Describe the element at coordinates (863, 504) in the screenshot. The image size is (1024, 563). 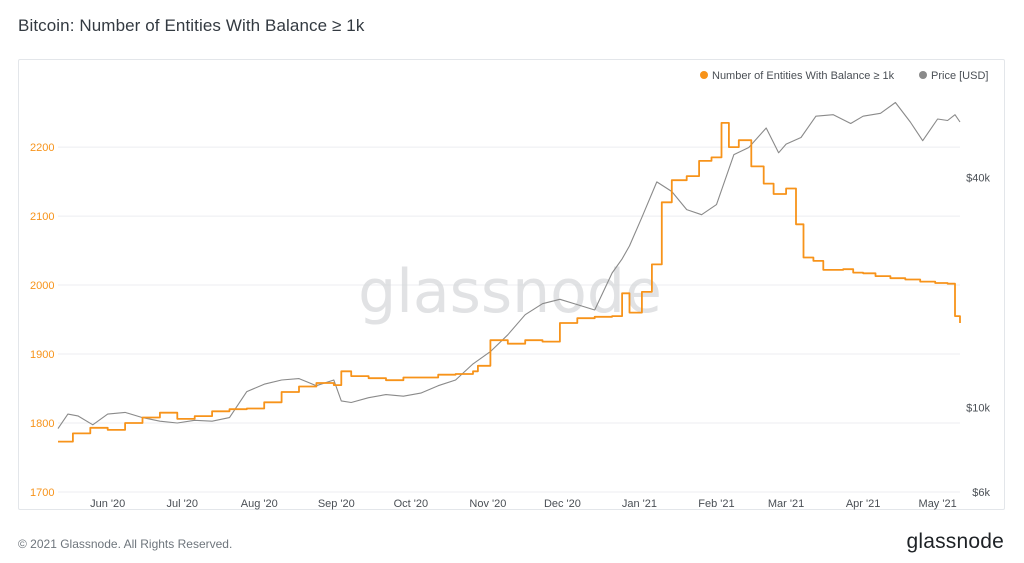
I see `x-tick-label: Apr '21` at that location.